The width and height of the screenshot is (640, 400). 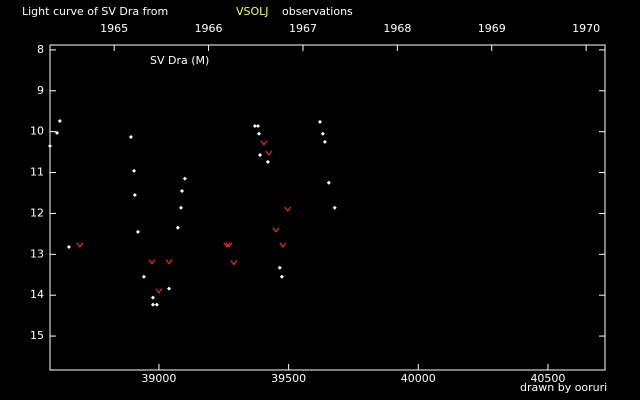 I want to click on y-tick-label: 15, so click(x=37, y=335).